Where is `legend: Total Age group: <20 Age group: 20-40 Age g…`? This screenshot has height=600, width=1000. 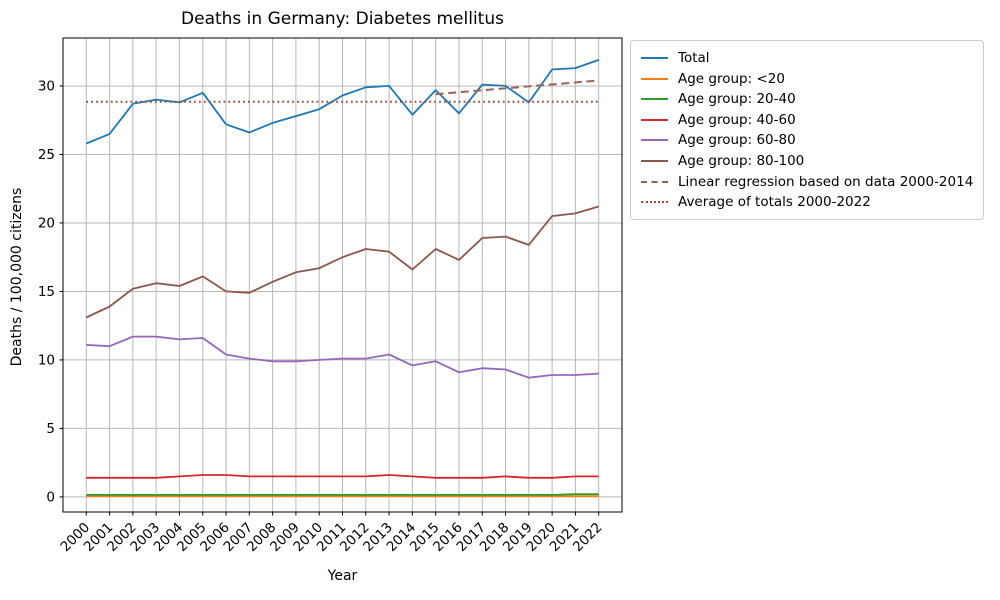 legend: Total Age group: <20 Age group: 20-40 Age g… is located at coordinates (807, 130).